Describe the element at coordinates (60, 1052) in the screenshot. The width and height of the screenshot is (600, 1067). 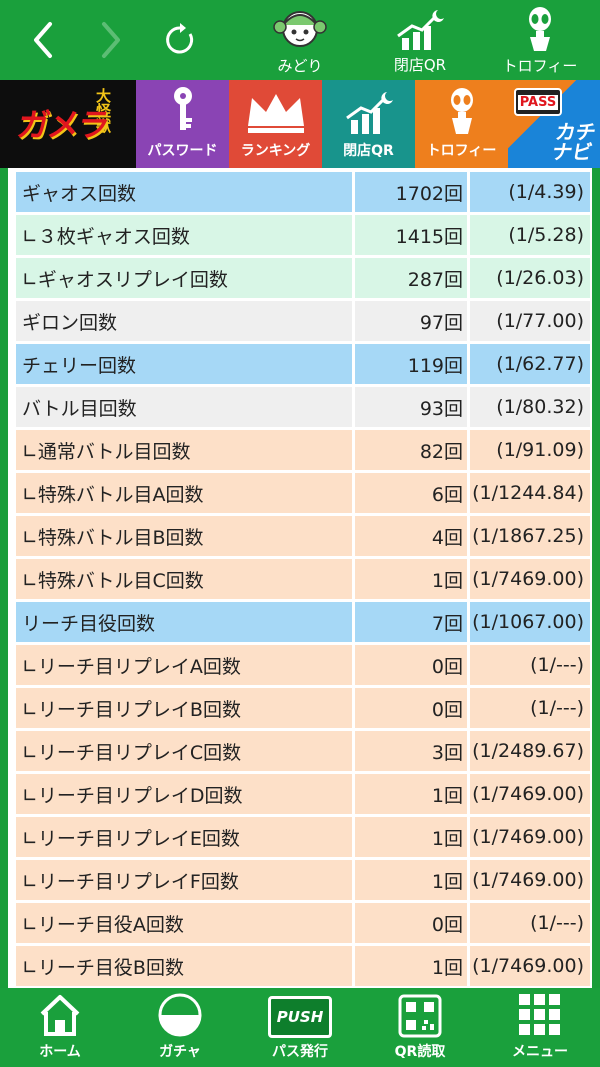
I see `home-label: ホーム` at that location.